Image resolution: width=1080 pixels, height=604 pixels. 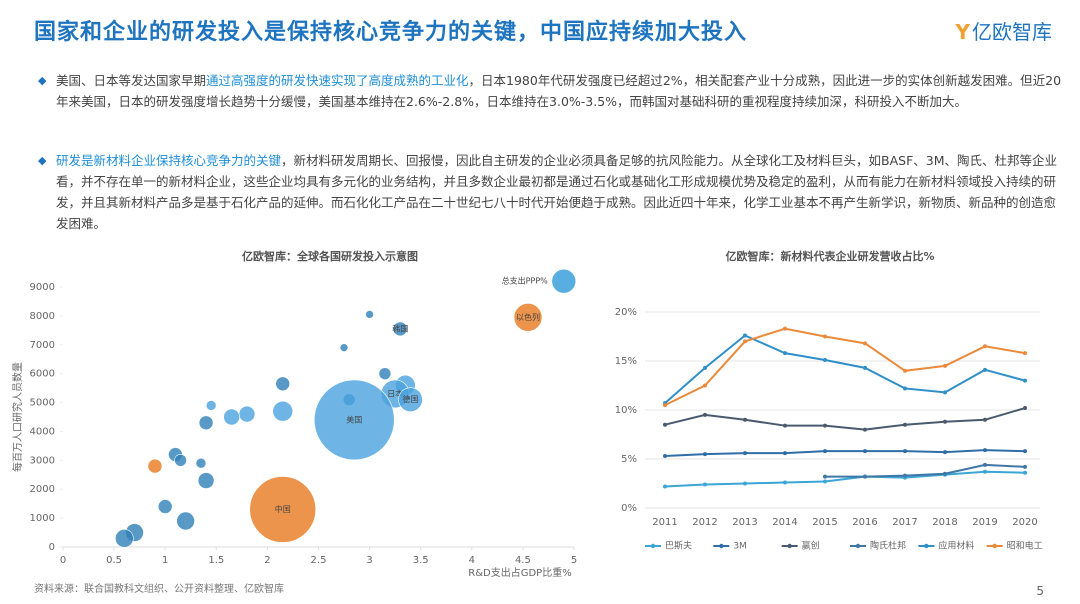 I want to click on highlight-text: 通过高强度的研发快速实现了高度成熟的工业化, so click(x=337, y=80).